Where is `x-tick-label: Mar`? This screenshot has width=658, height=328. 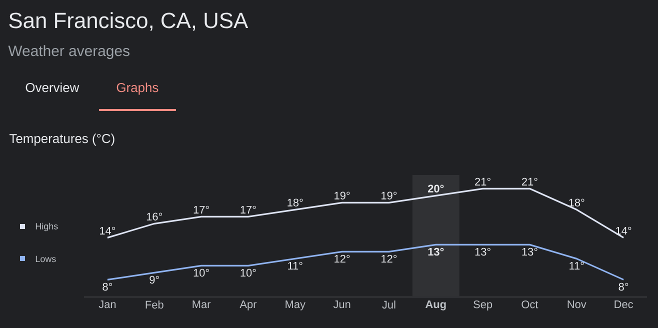
x-tick-label: Mar is located at coordinates (201, 304).